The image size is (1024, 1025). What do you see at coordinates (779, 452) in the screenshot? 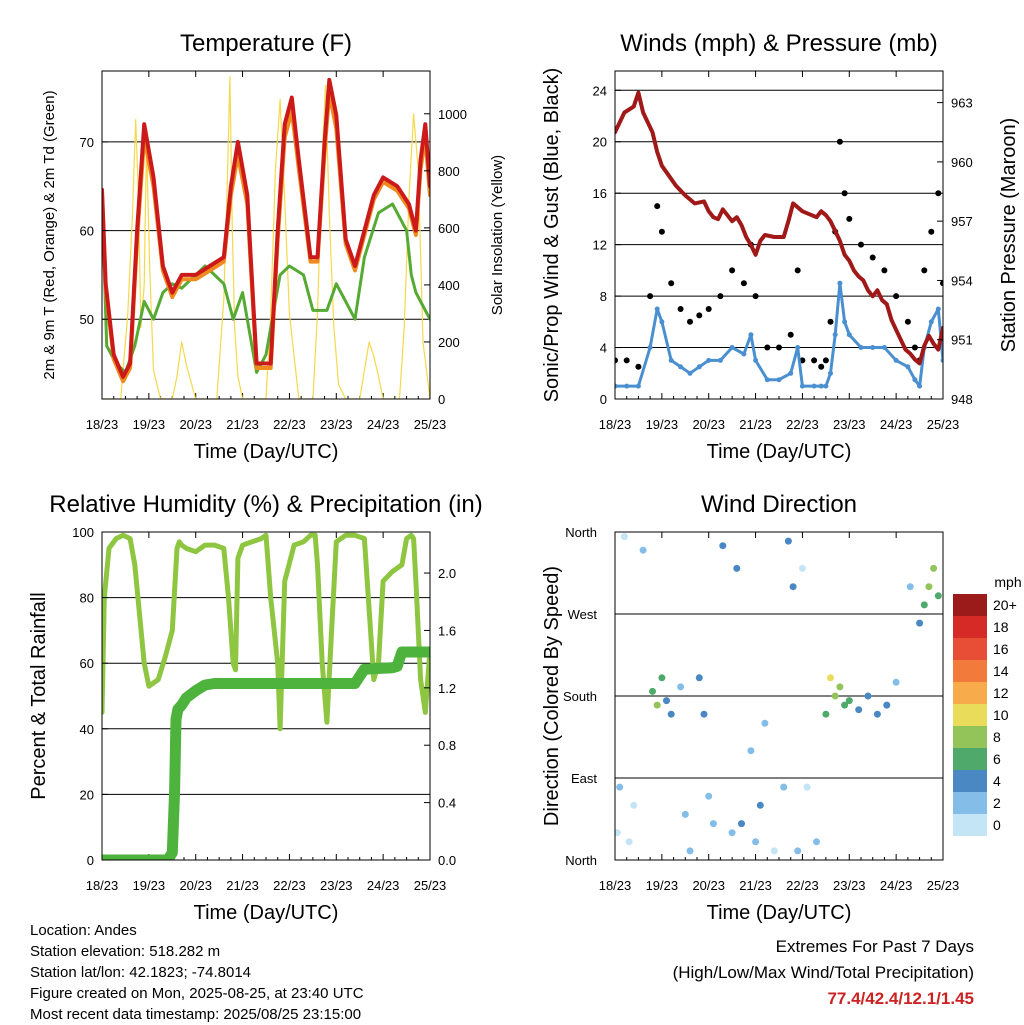
I see `x-axis-label: Time (Day/UTC)` at bounding box center [779, 452].